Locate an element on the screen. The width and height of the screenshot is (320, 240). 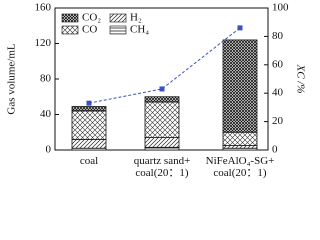
y2-tick-label: 80 is located at coordinates (278, 36).